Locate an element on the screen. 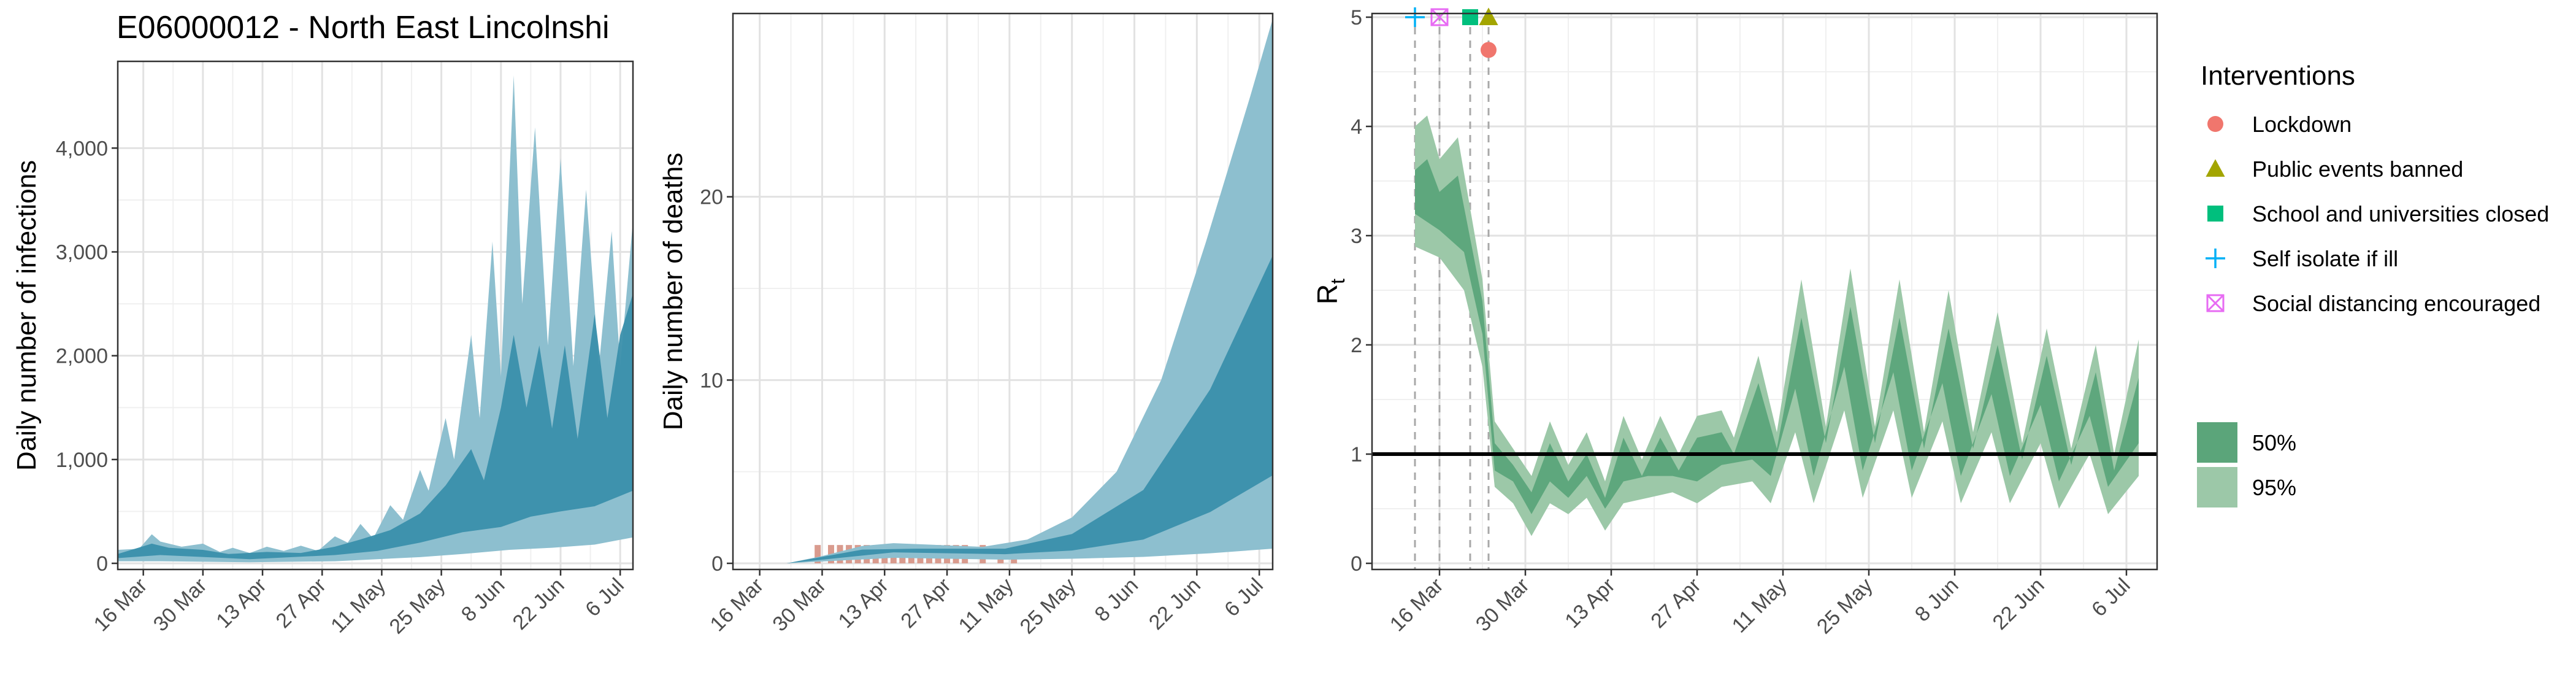  deaths-x-tick-label: 30 Mar is located at coordinates (799, 605).